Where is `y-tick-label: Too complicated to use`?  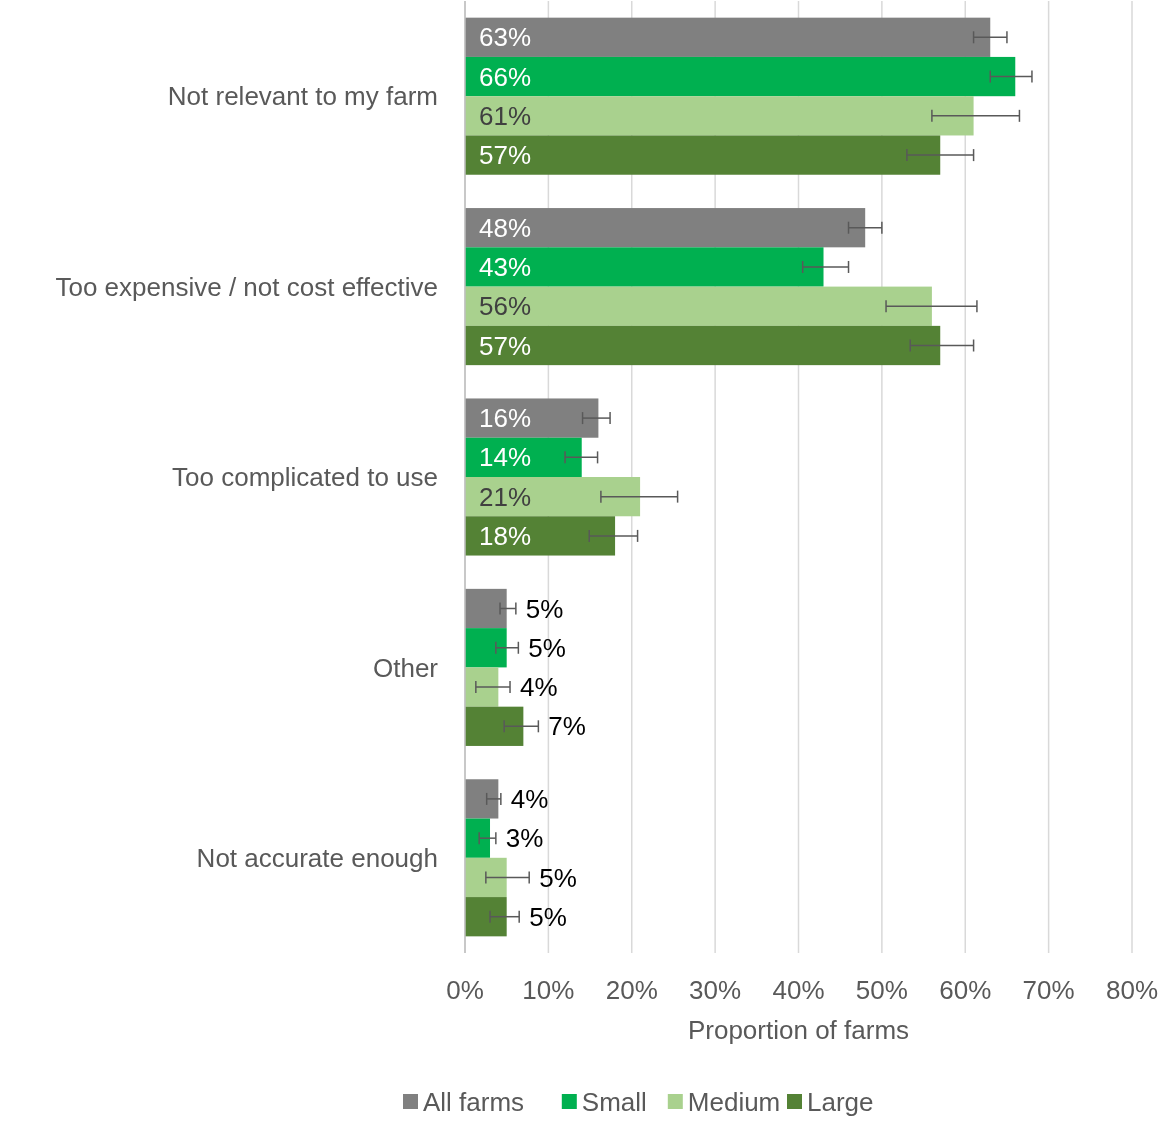
y-tick-label: Too complicated to use is located at coordinates (305, 477).